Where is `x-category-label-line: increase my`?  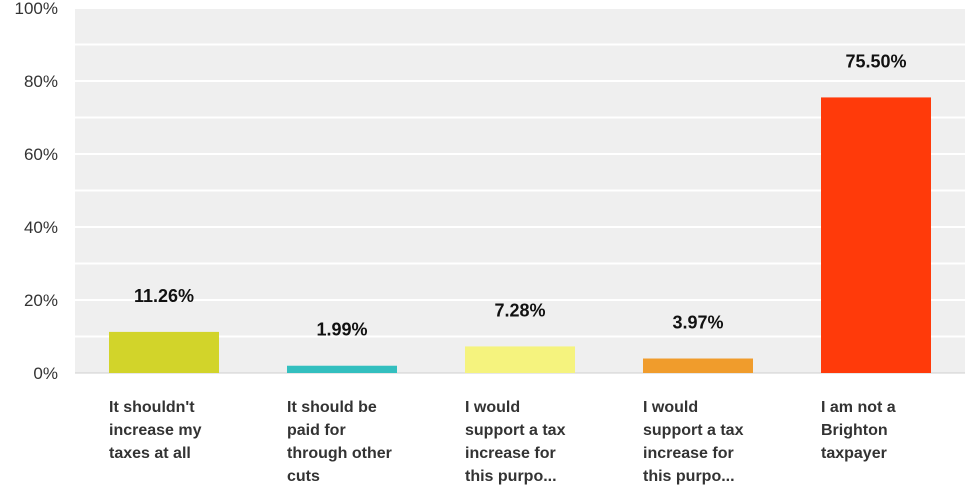 x-category-label-line: increase my is located at coordinates (155, 430).